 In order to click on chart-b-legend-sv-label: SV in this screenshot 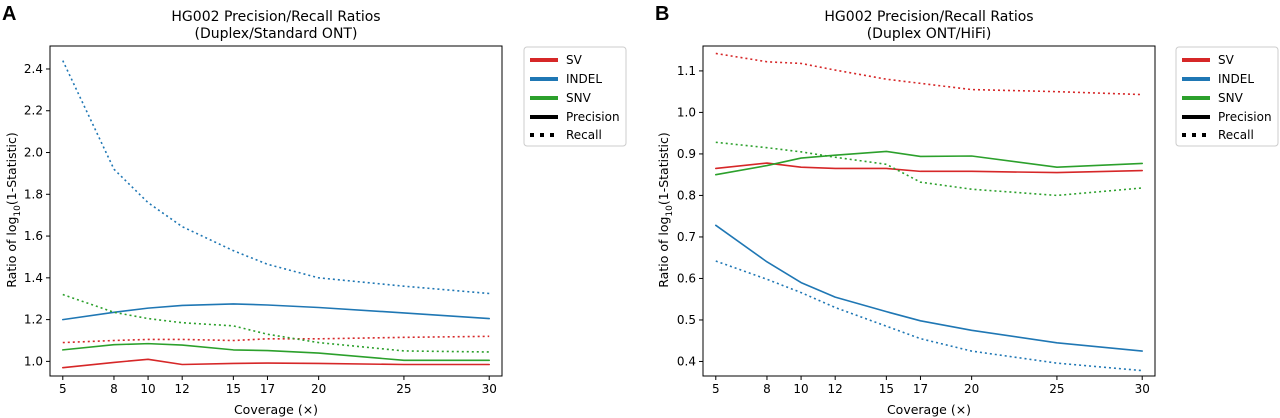, I will do `click(1226, 60)`.